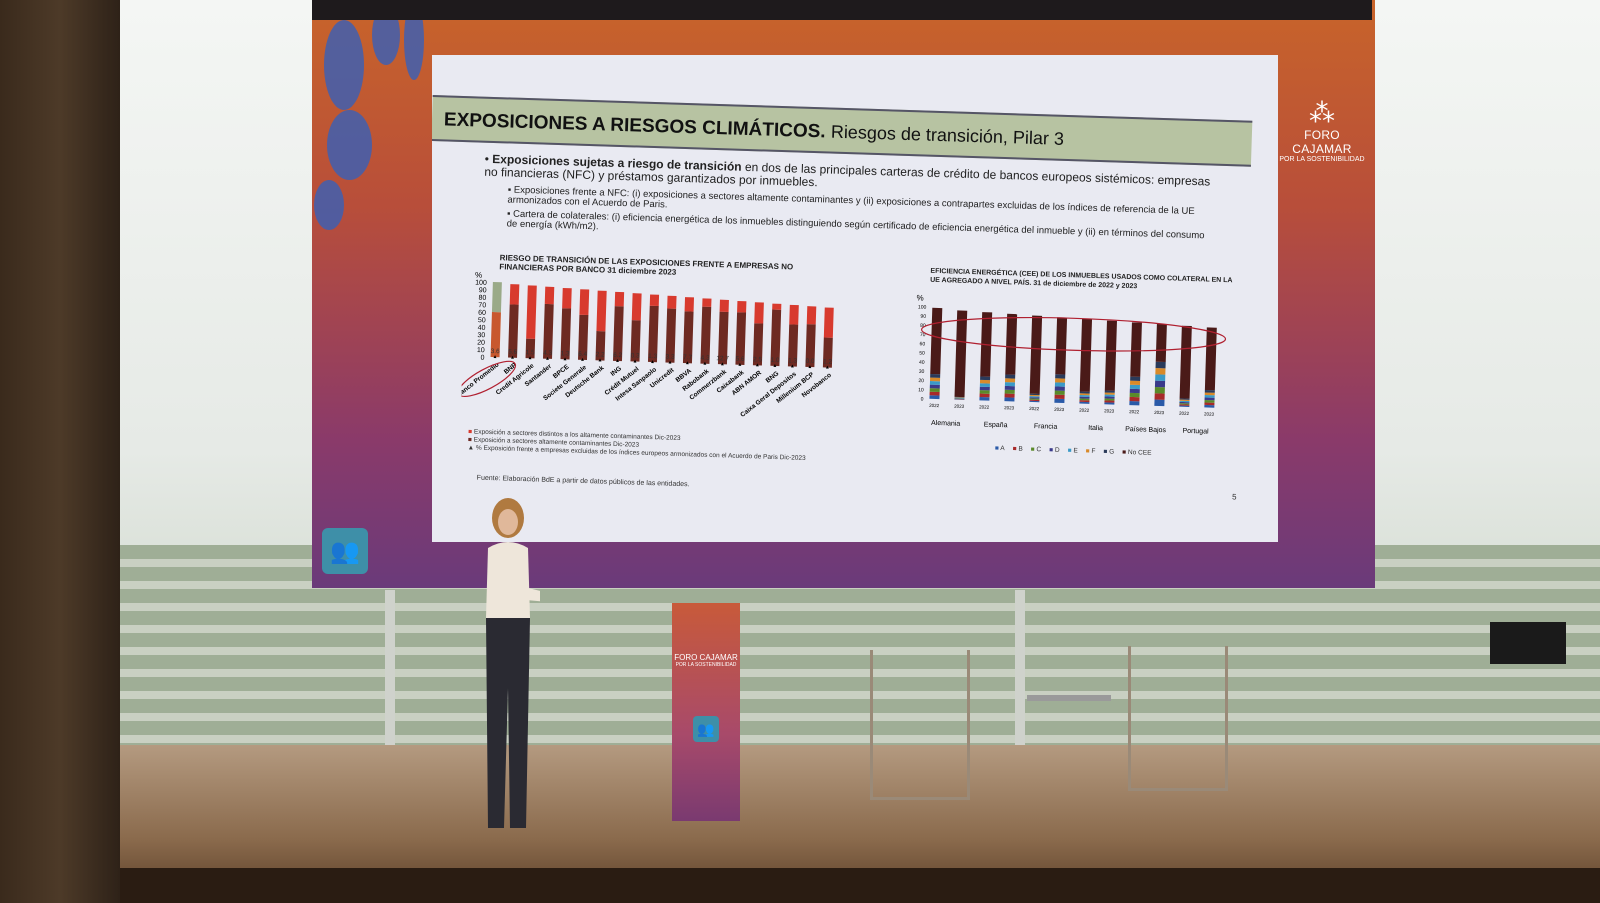  What do you see at coordinates (618, 355) in the screenshot?
I see `data-label: 6.2` at bounding box center [618, 355].